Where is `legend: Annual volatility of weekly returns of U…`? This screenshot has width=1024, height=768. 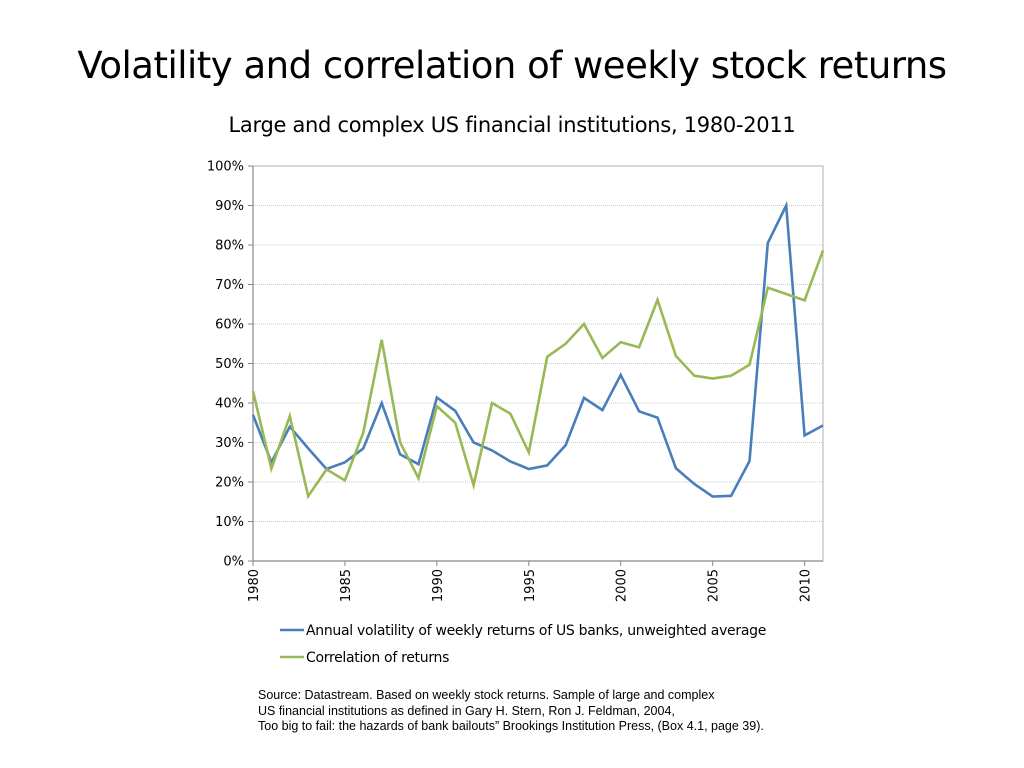 legend: Annual volatility of weekly returns of U… is located at coordinates (523, 644).